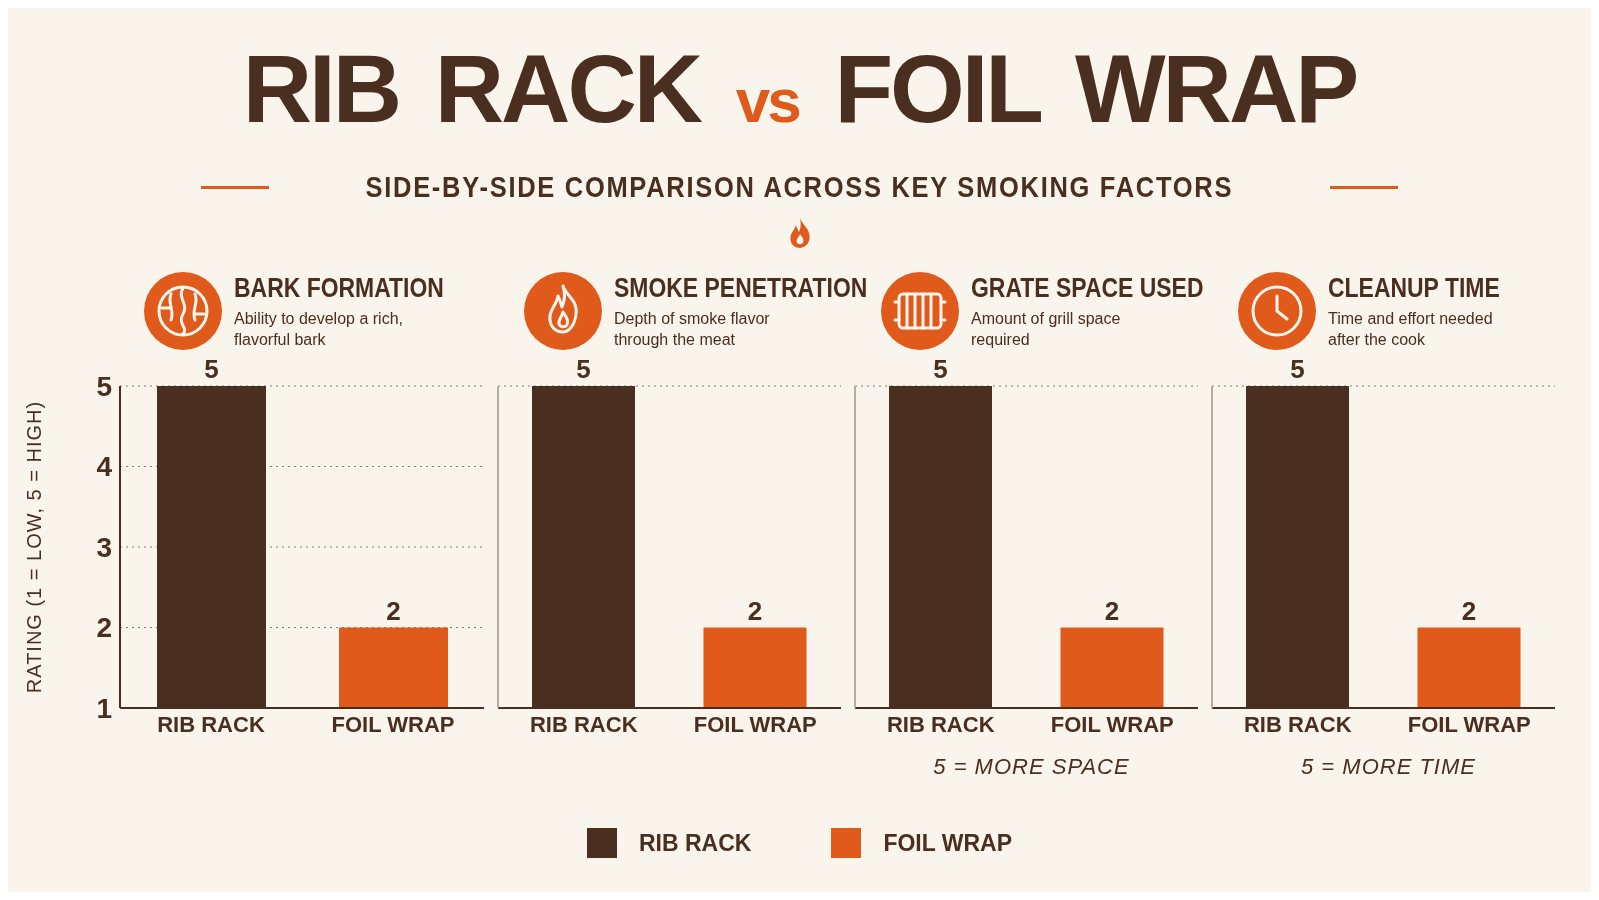 The width and height of the screenshot is (1599, 900). Describe the element at coordinates (1046, 329) in the screenshot. I see `chart-subtitle: Amount of grill space required` at that location.